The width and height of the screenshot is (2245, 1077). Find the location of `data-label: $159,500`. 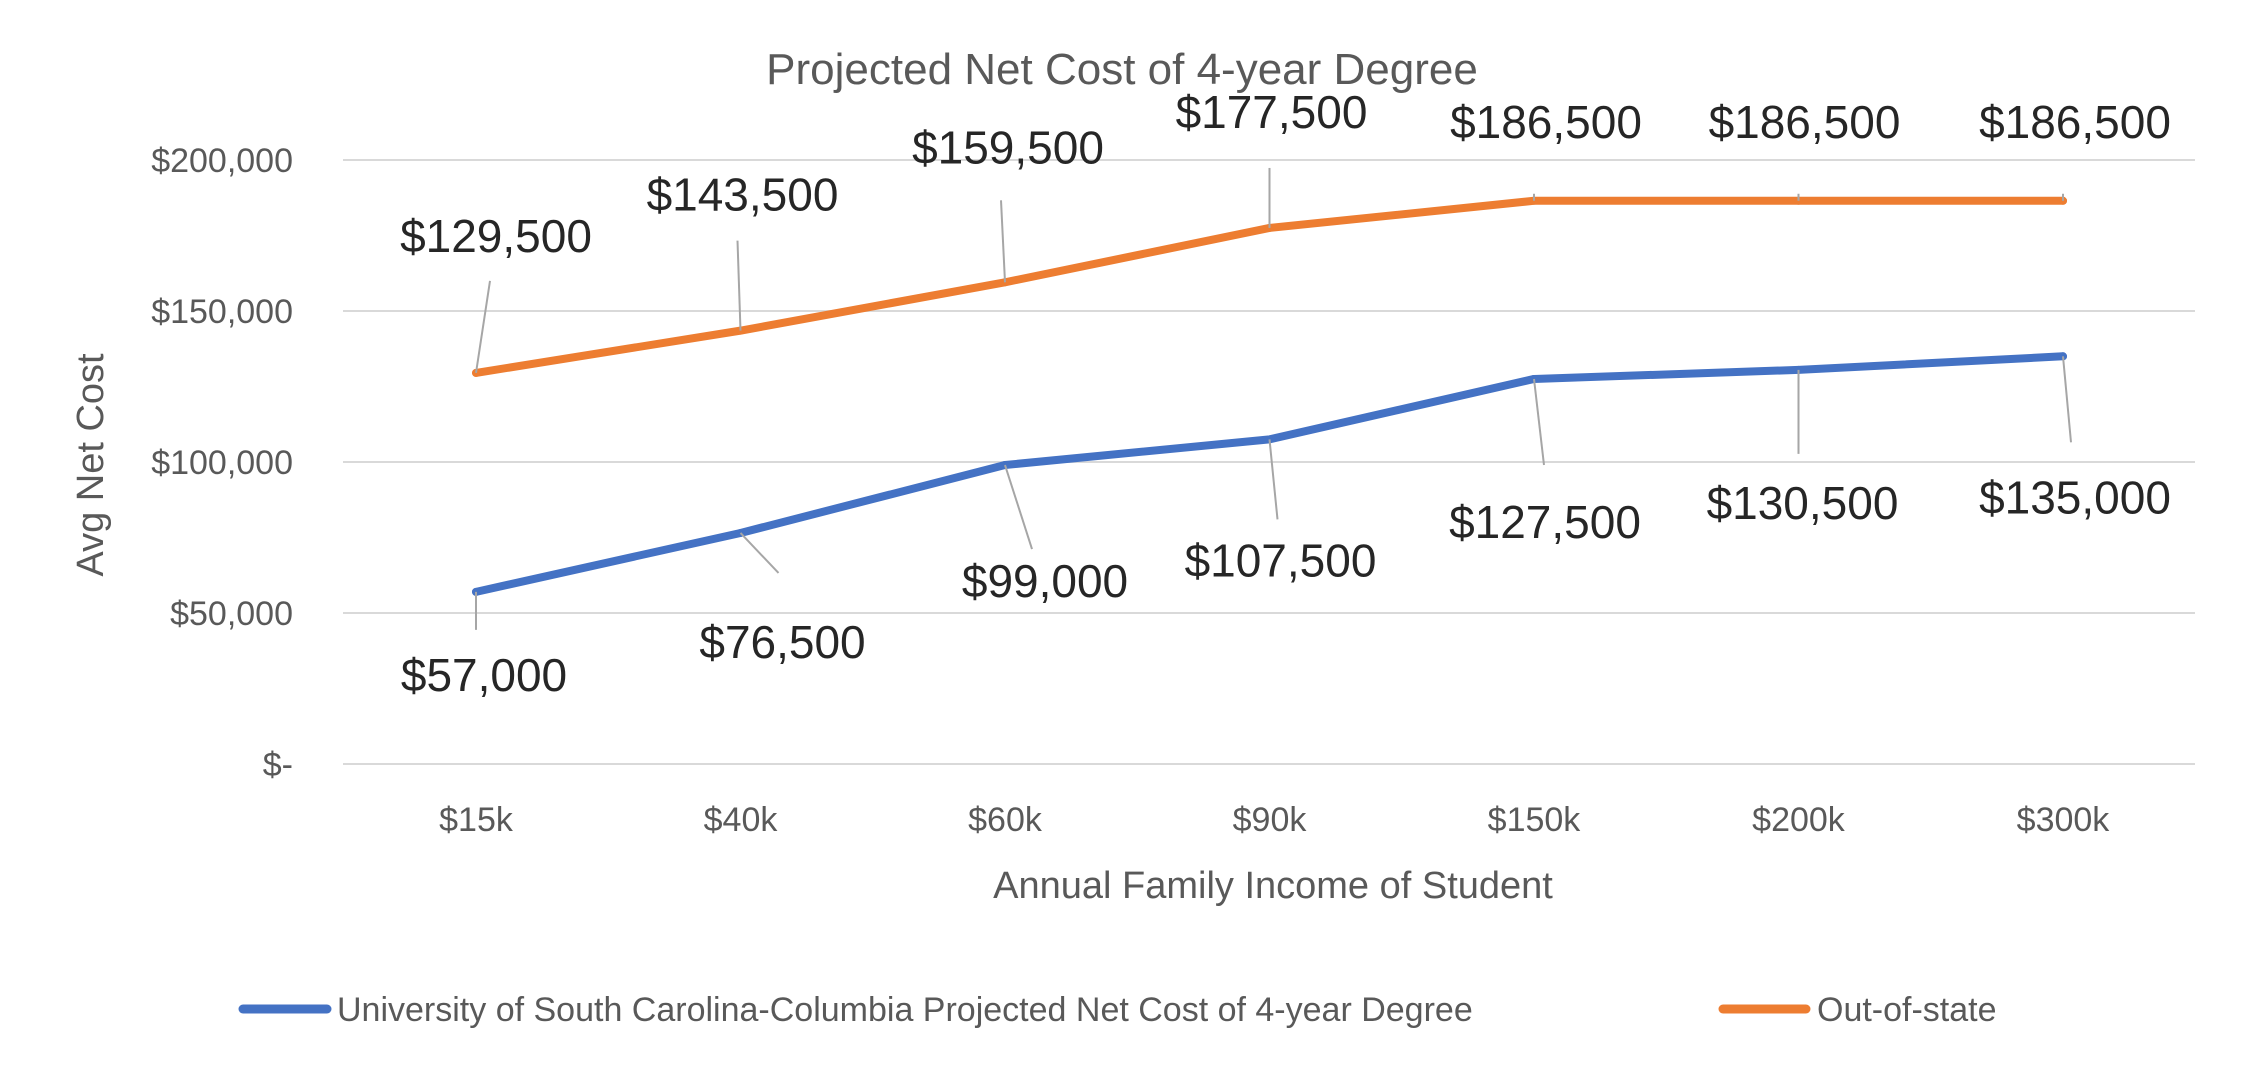

data-label: $159,500 is located at coordinates (1008, 147).